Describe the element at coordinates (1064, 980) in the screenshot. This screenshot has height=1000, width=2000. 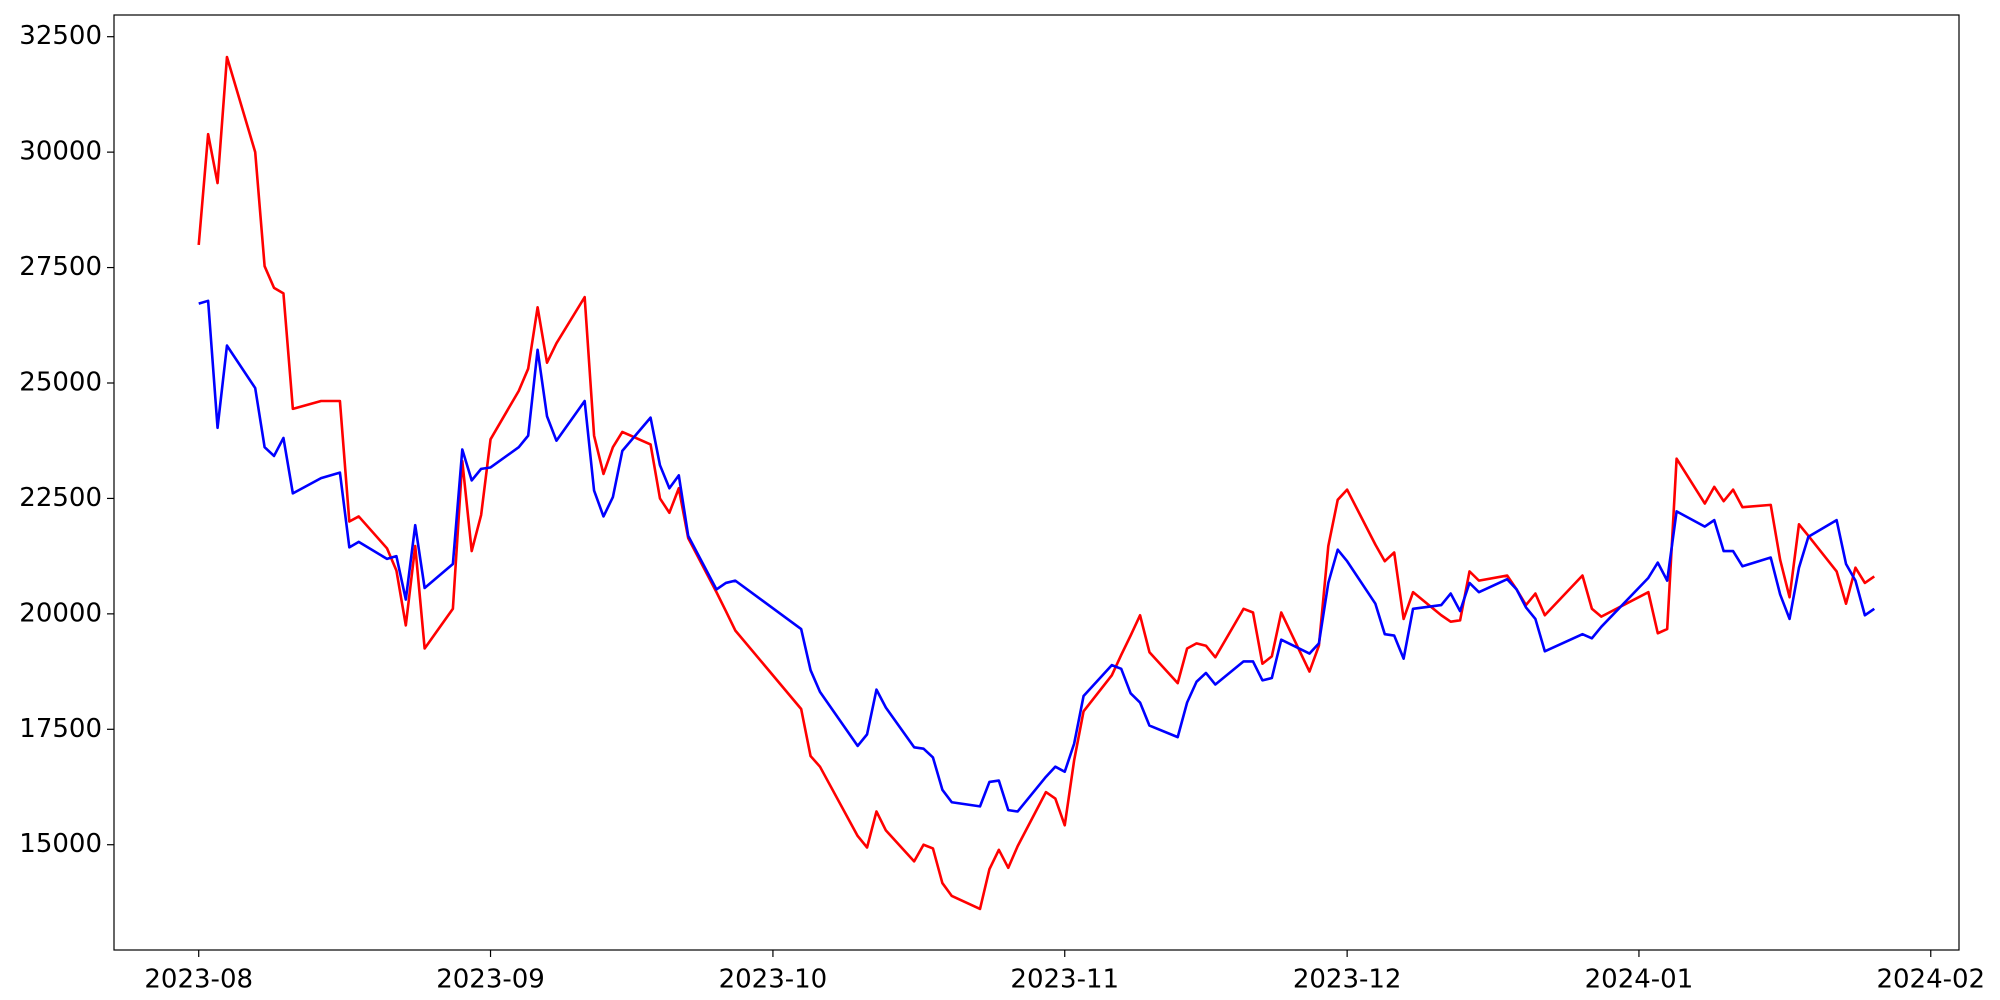
I see `x-tick-label: 2023-11` at that location.